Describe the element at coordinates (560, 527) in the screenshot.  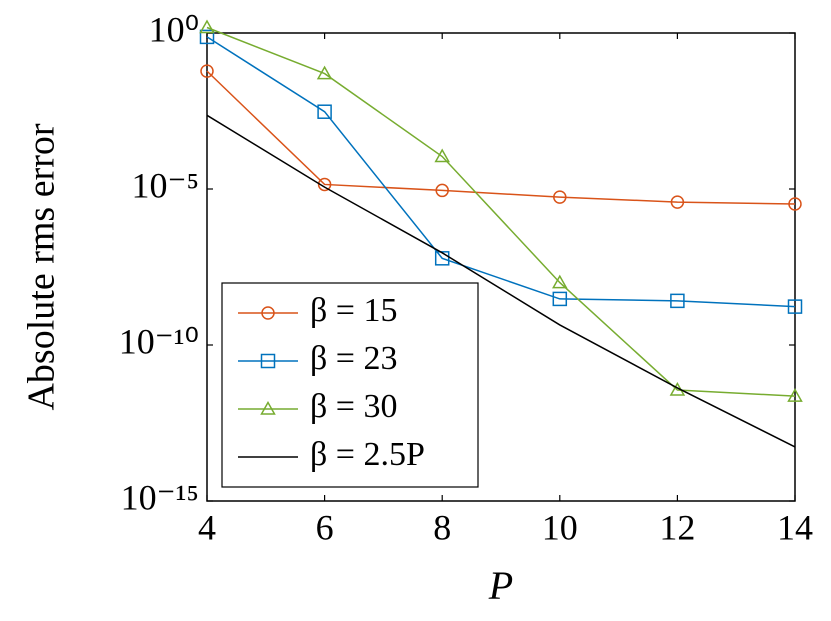
I see `x-tick-label: 10` at that location.